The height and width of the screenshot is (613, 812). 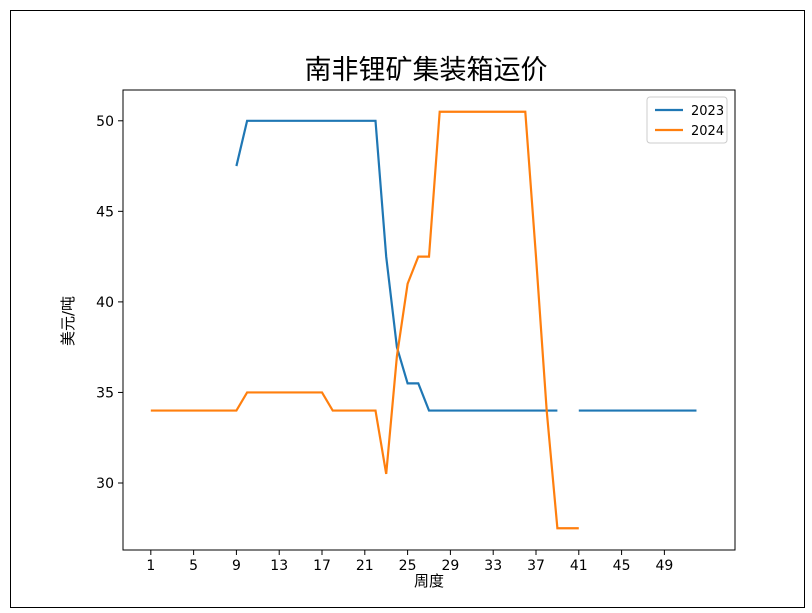 I want to click on x-tick-label: 13, so click(x=279, y=566).